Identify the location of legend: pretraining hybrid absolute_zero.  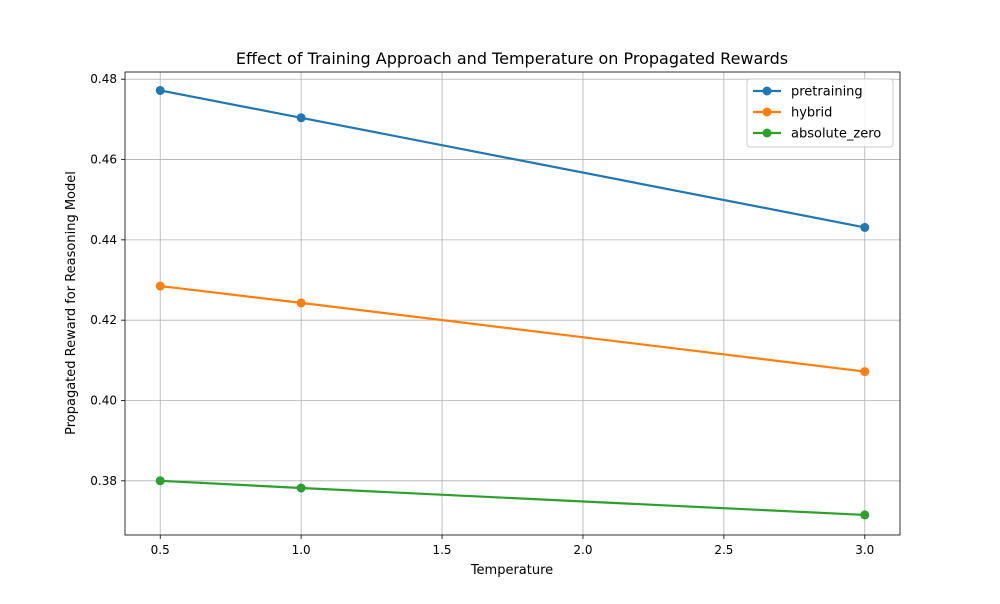
(820, 113).